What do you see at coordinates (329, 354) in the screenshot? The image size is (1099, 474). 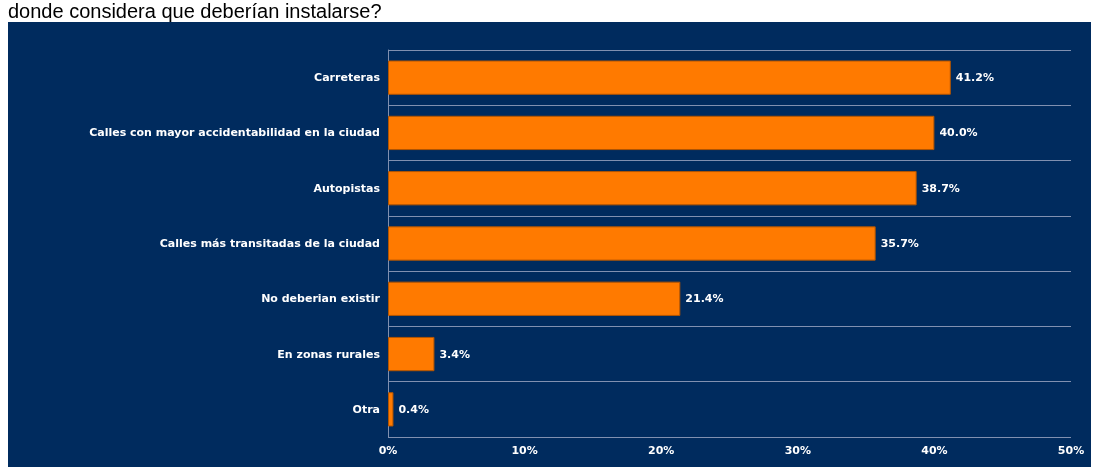 I see `y-tick-label: En zonas rurales` at bounding box center [329, 354].